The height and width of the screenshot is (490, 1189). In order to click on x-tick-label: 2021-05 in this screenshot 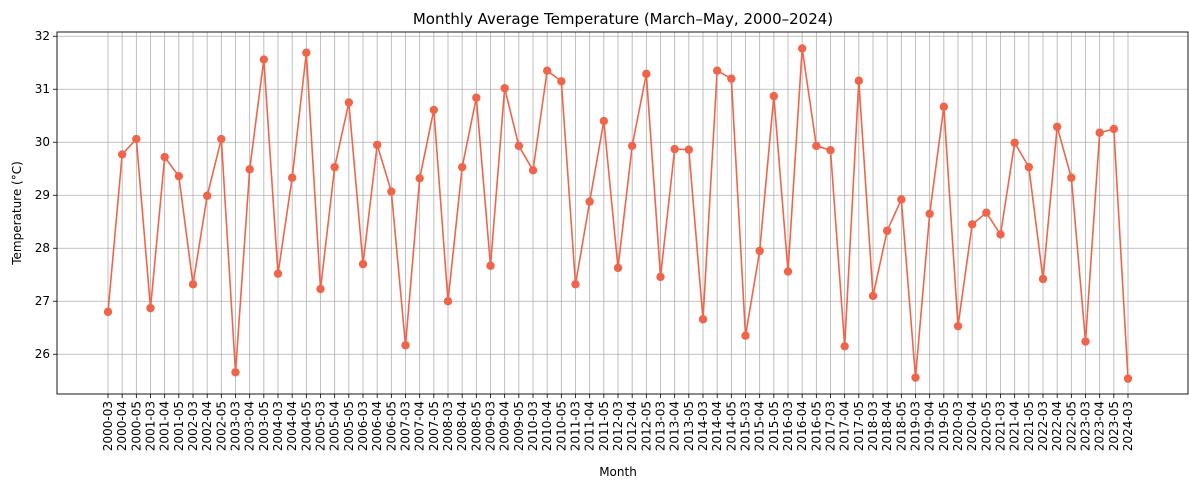, I will do `click(1029, 426)`.